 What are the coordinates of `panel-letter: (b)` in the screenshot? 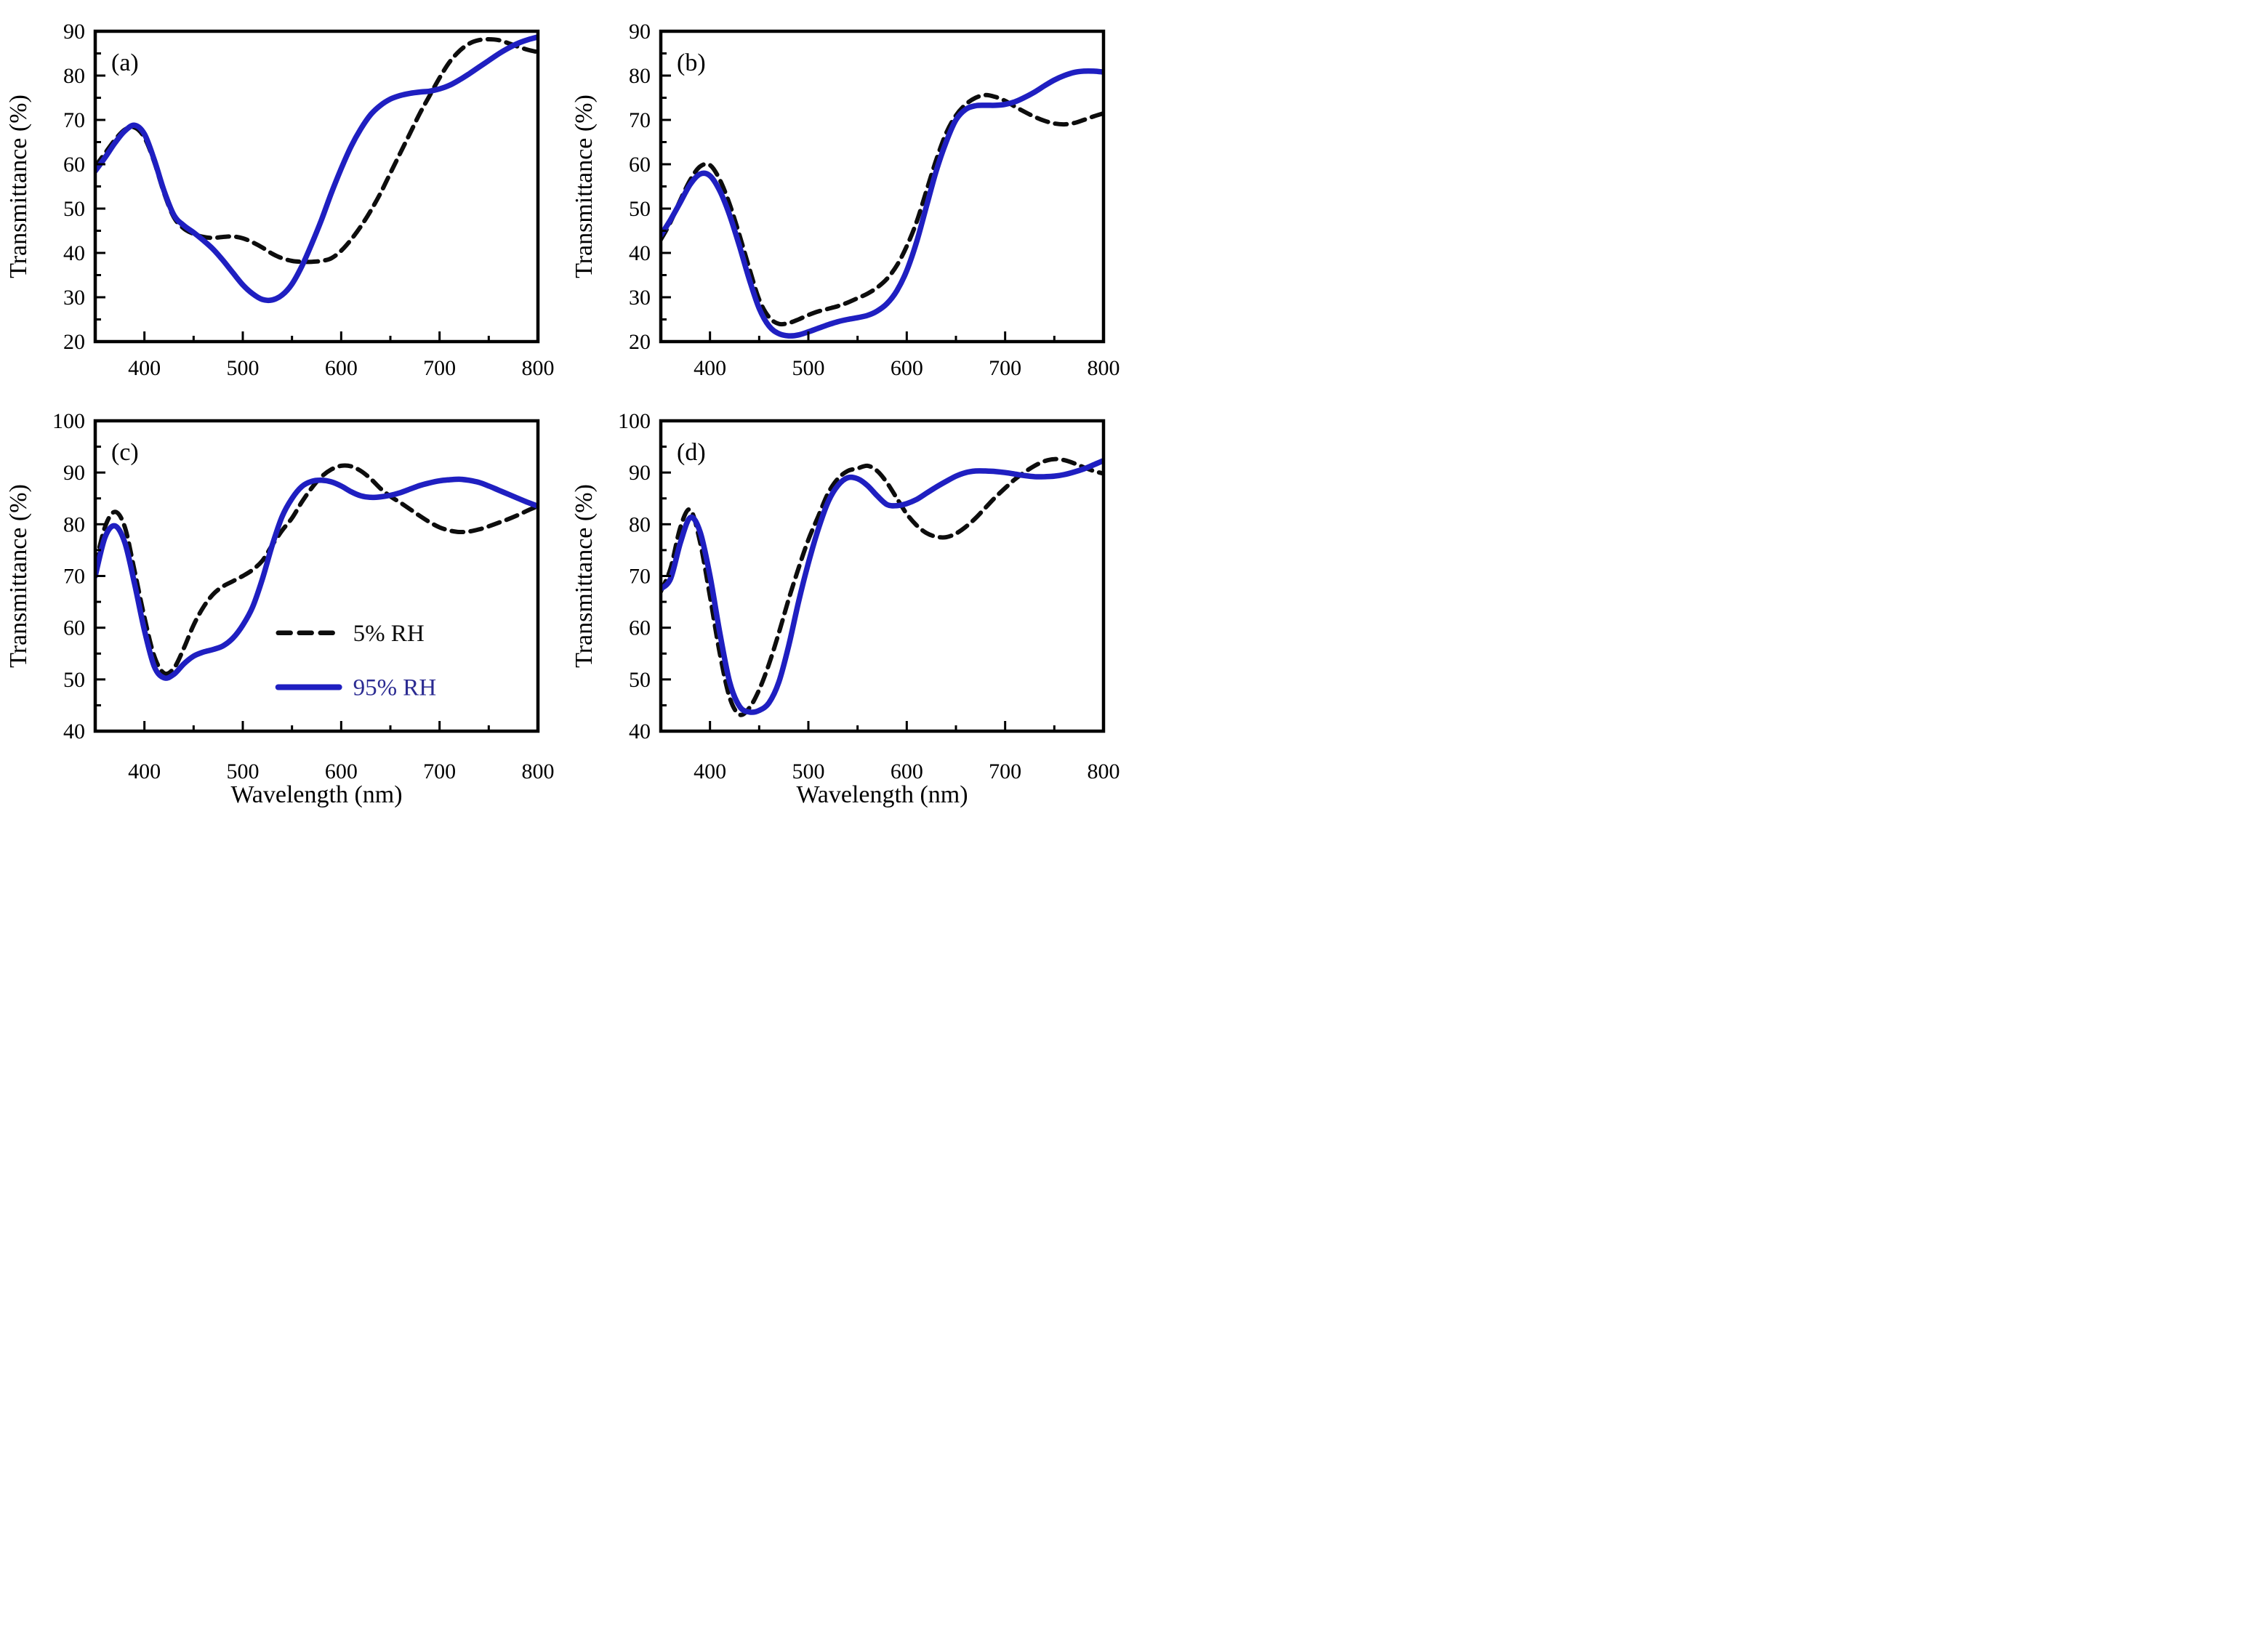 It's located at (691, 62).